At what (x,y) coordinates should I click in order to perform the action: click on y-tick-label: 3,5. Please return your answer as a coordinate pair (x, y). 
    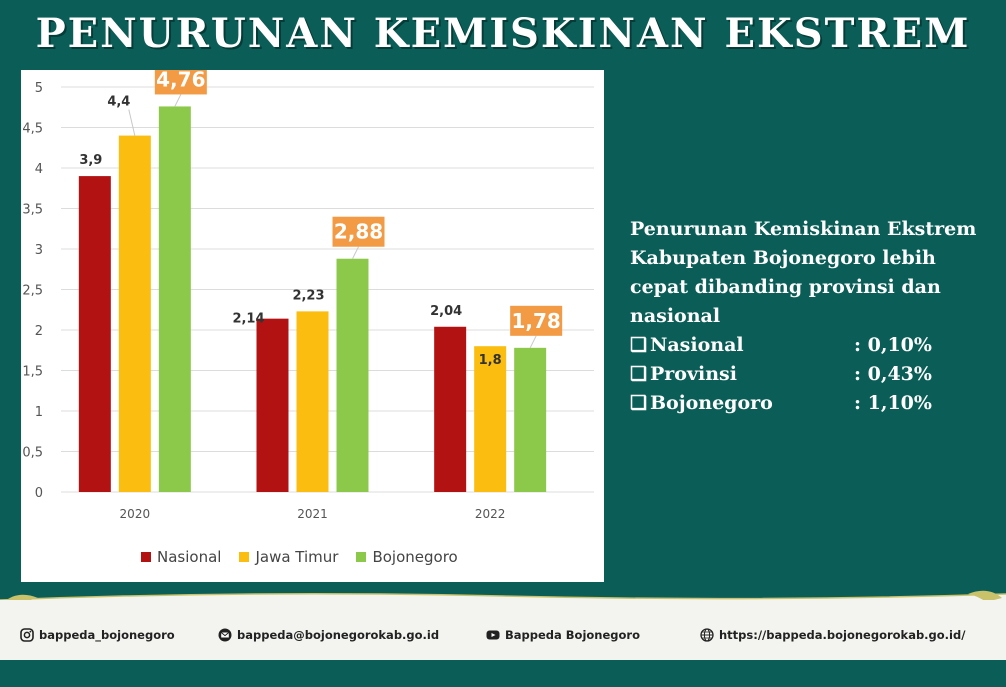
    Looking at the image, I should click on (32, 210).